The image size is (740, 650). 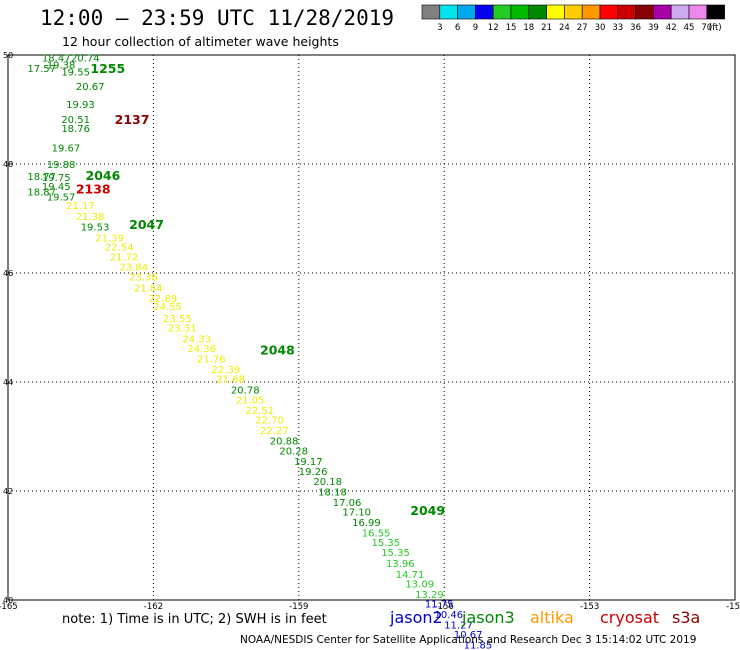 What do you see at coordinates (143, 277) in the screenshot?
I see `swh-point-label: 23.36` at bounding box center [143, 277].